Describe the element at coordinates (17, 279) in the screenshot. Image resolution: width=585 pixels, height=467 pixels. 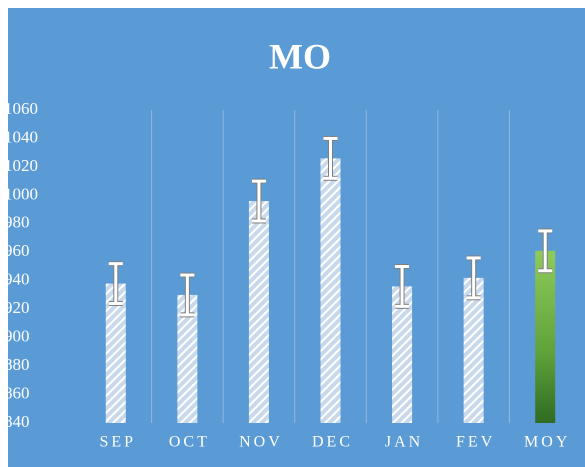
I see `y-tick-label: 940` at that location.